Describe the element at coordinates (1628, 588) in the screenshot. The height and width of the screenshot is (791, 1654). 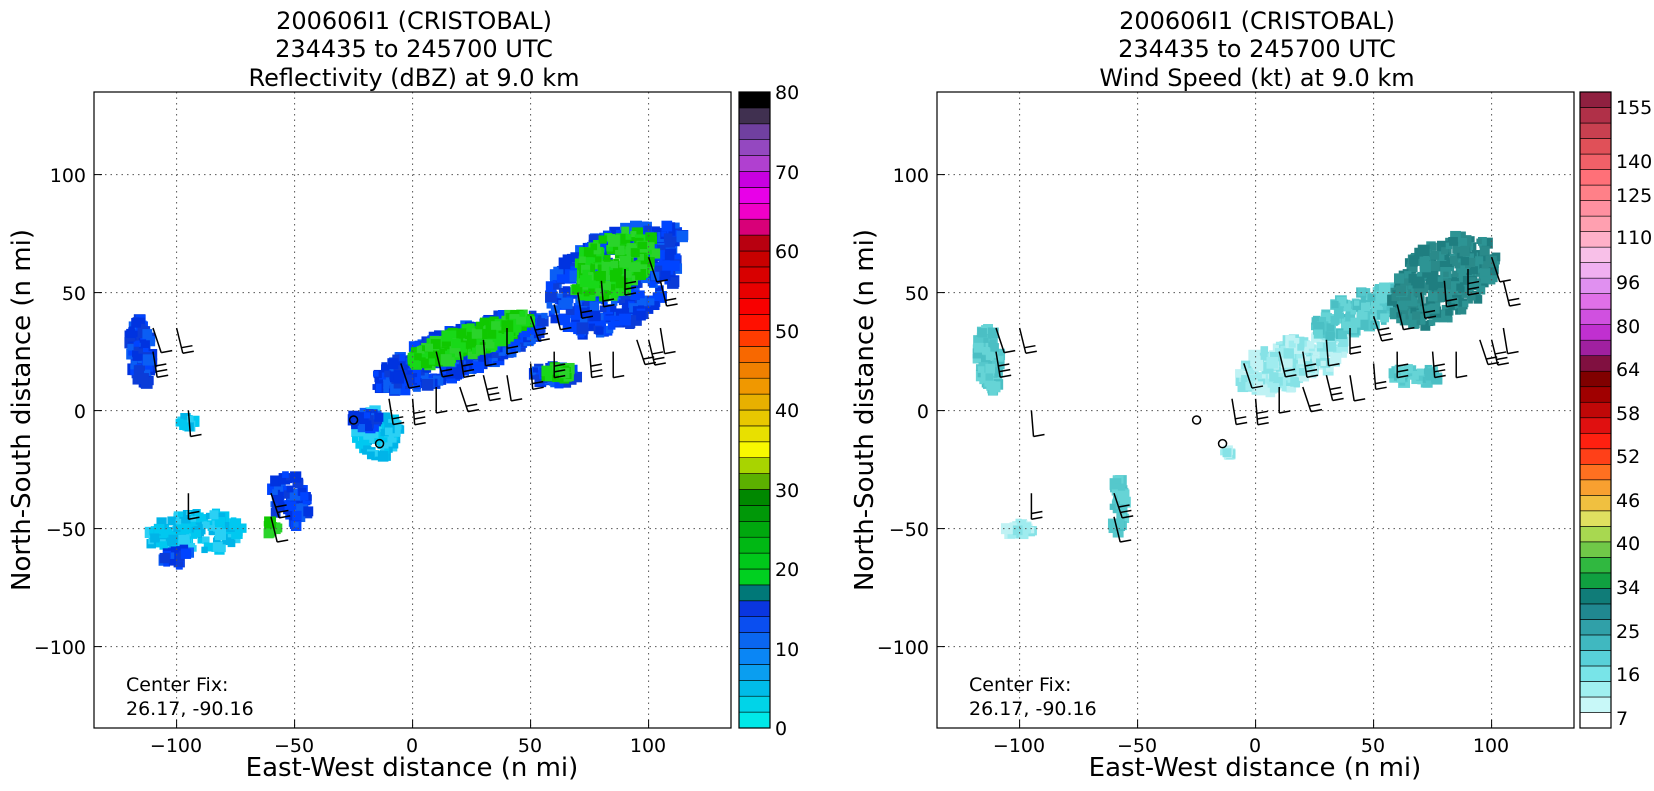
I see `colorbar-label: 34` at that location.